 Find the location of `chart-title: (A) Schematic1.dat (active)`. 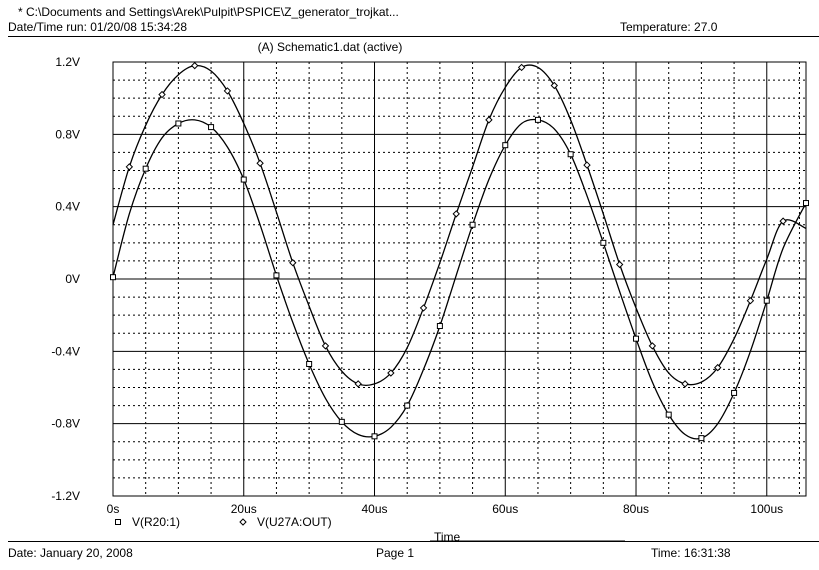

chart-title: (A) Schematic1.dat (active) is located at coordinates (330, 47).